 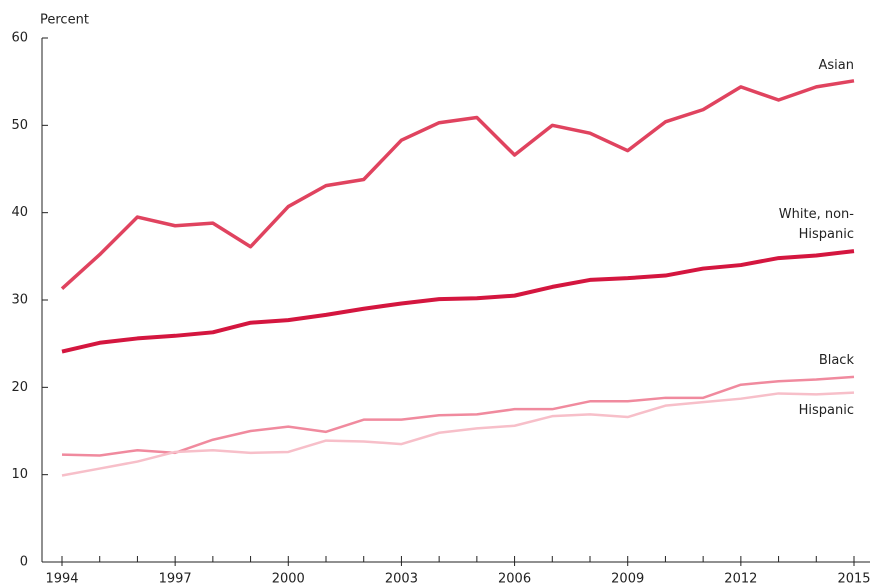 What do you see at coordinates (740, 579) in the screenshot?
I see `x-tick-label: 2012` at bounding box center [740, 579].